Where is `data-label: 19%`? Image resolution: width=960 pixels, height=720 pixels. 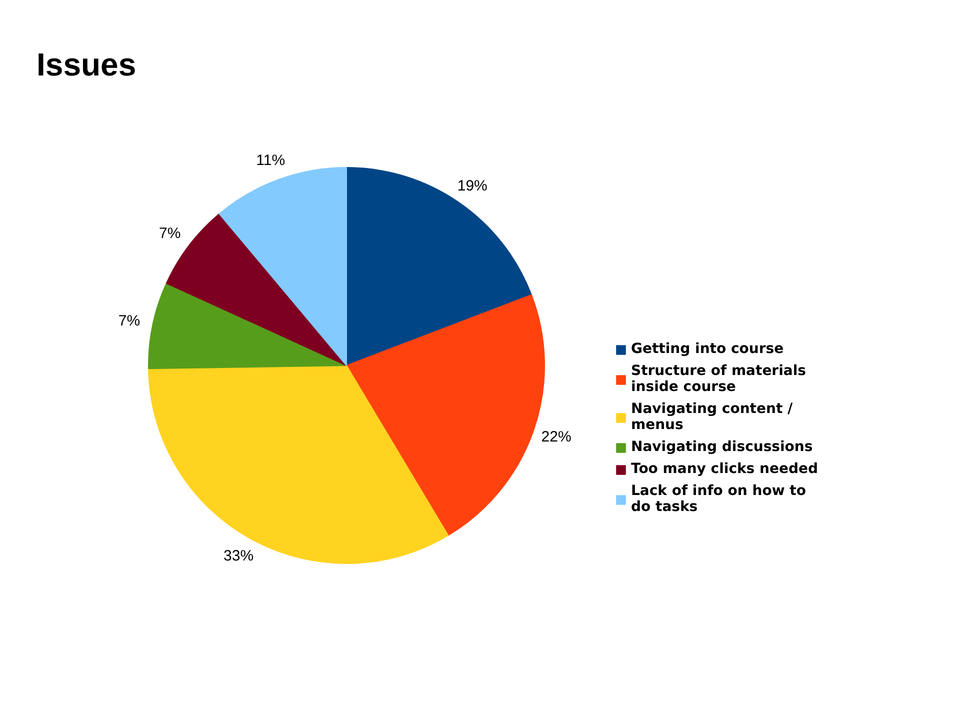 data-label: 19% is located at coordinates (472, 185).